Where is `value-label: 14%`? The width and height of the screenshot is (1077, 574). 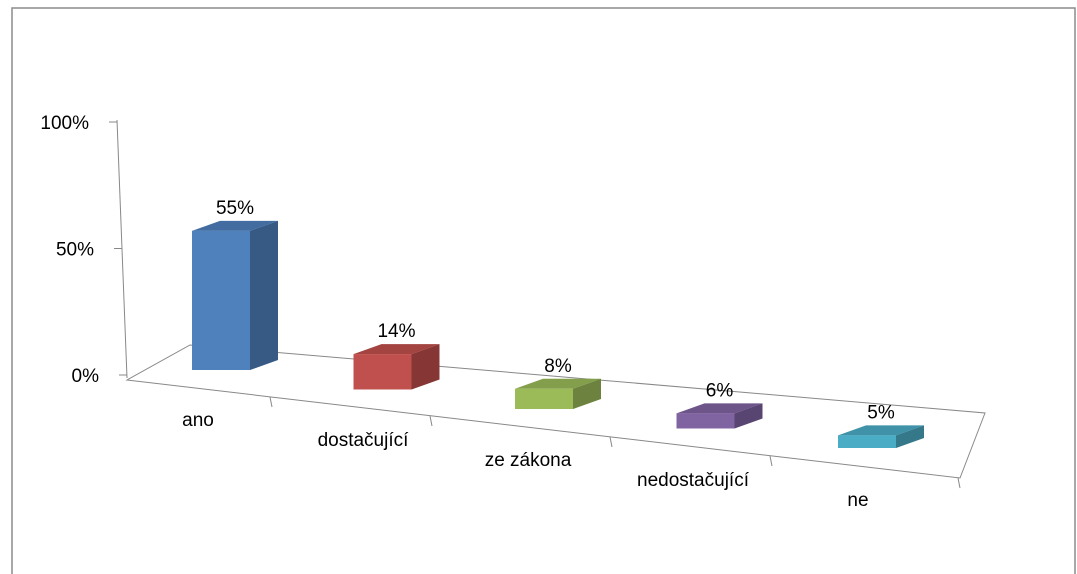 value-label: 14% is located at coordinates (396, 331).